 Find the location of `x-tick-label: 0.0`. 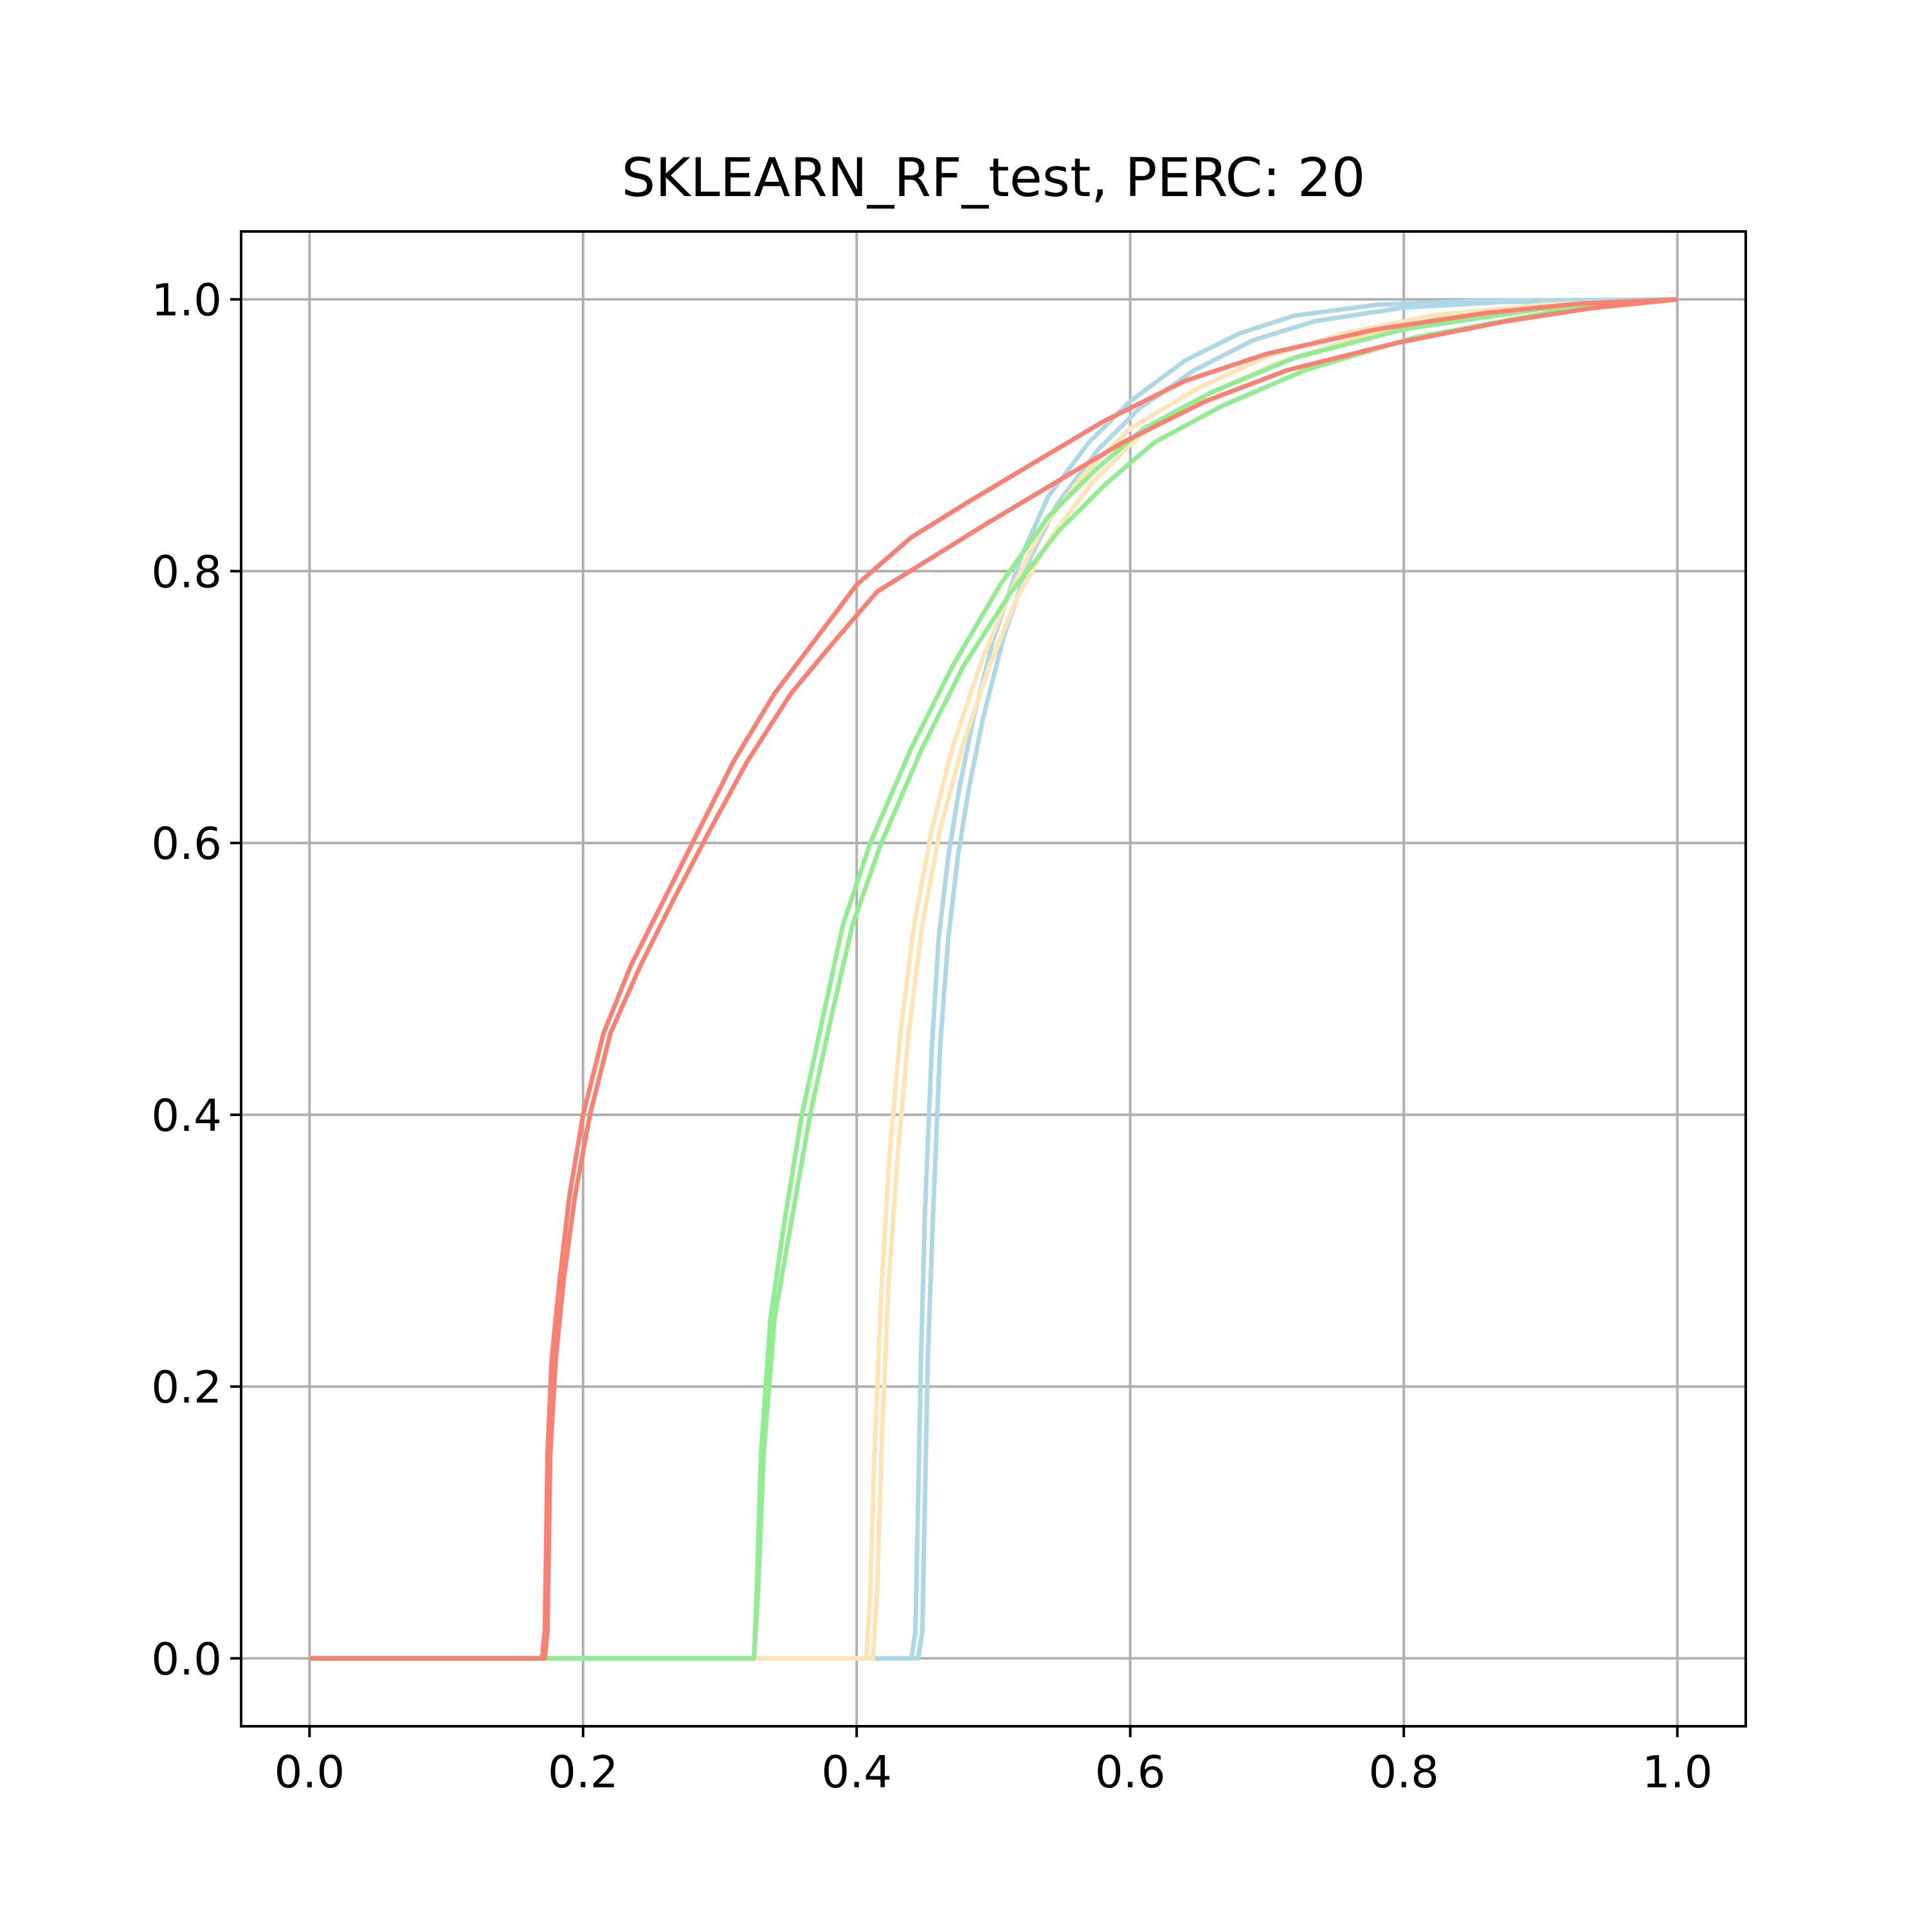

x-tick-label: 0.0 is located at coordinates (309, 1772).